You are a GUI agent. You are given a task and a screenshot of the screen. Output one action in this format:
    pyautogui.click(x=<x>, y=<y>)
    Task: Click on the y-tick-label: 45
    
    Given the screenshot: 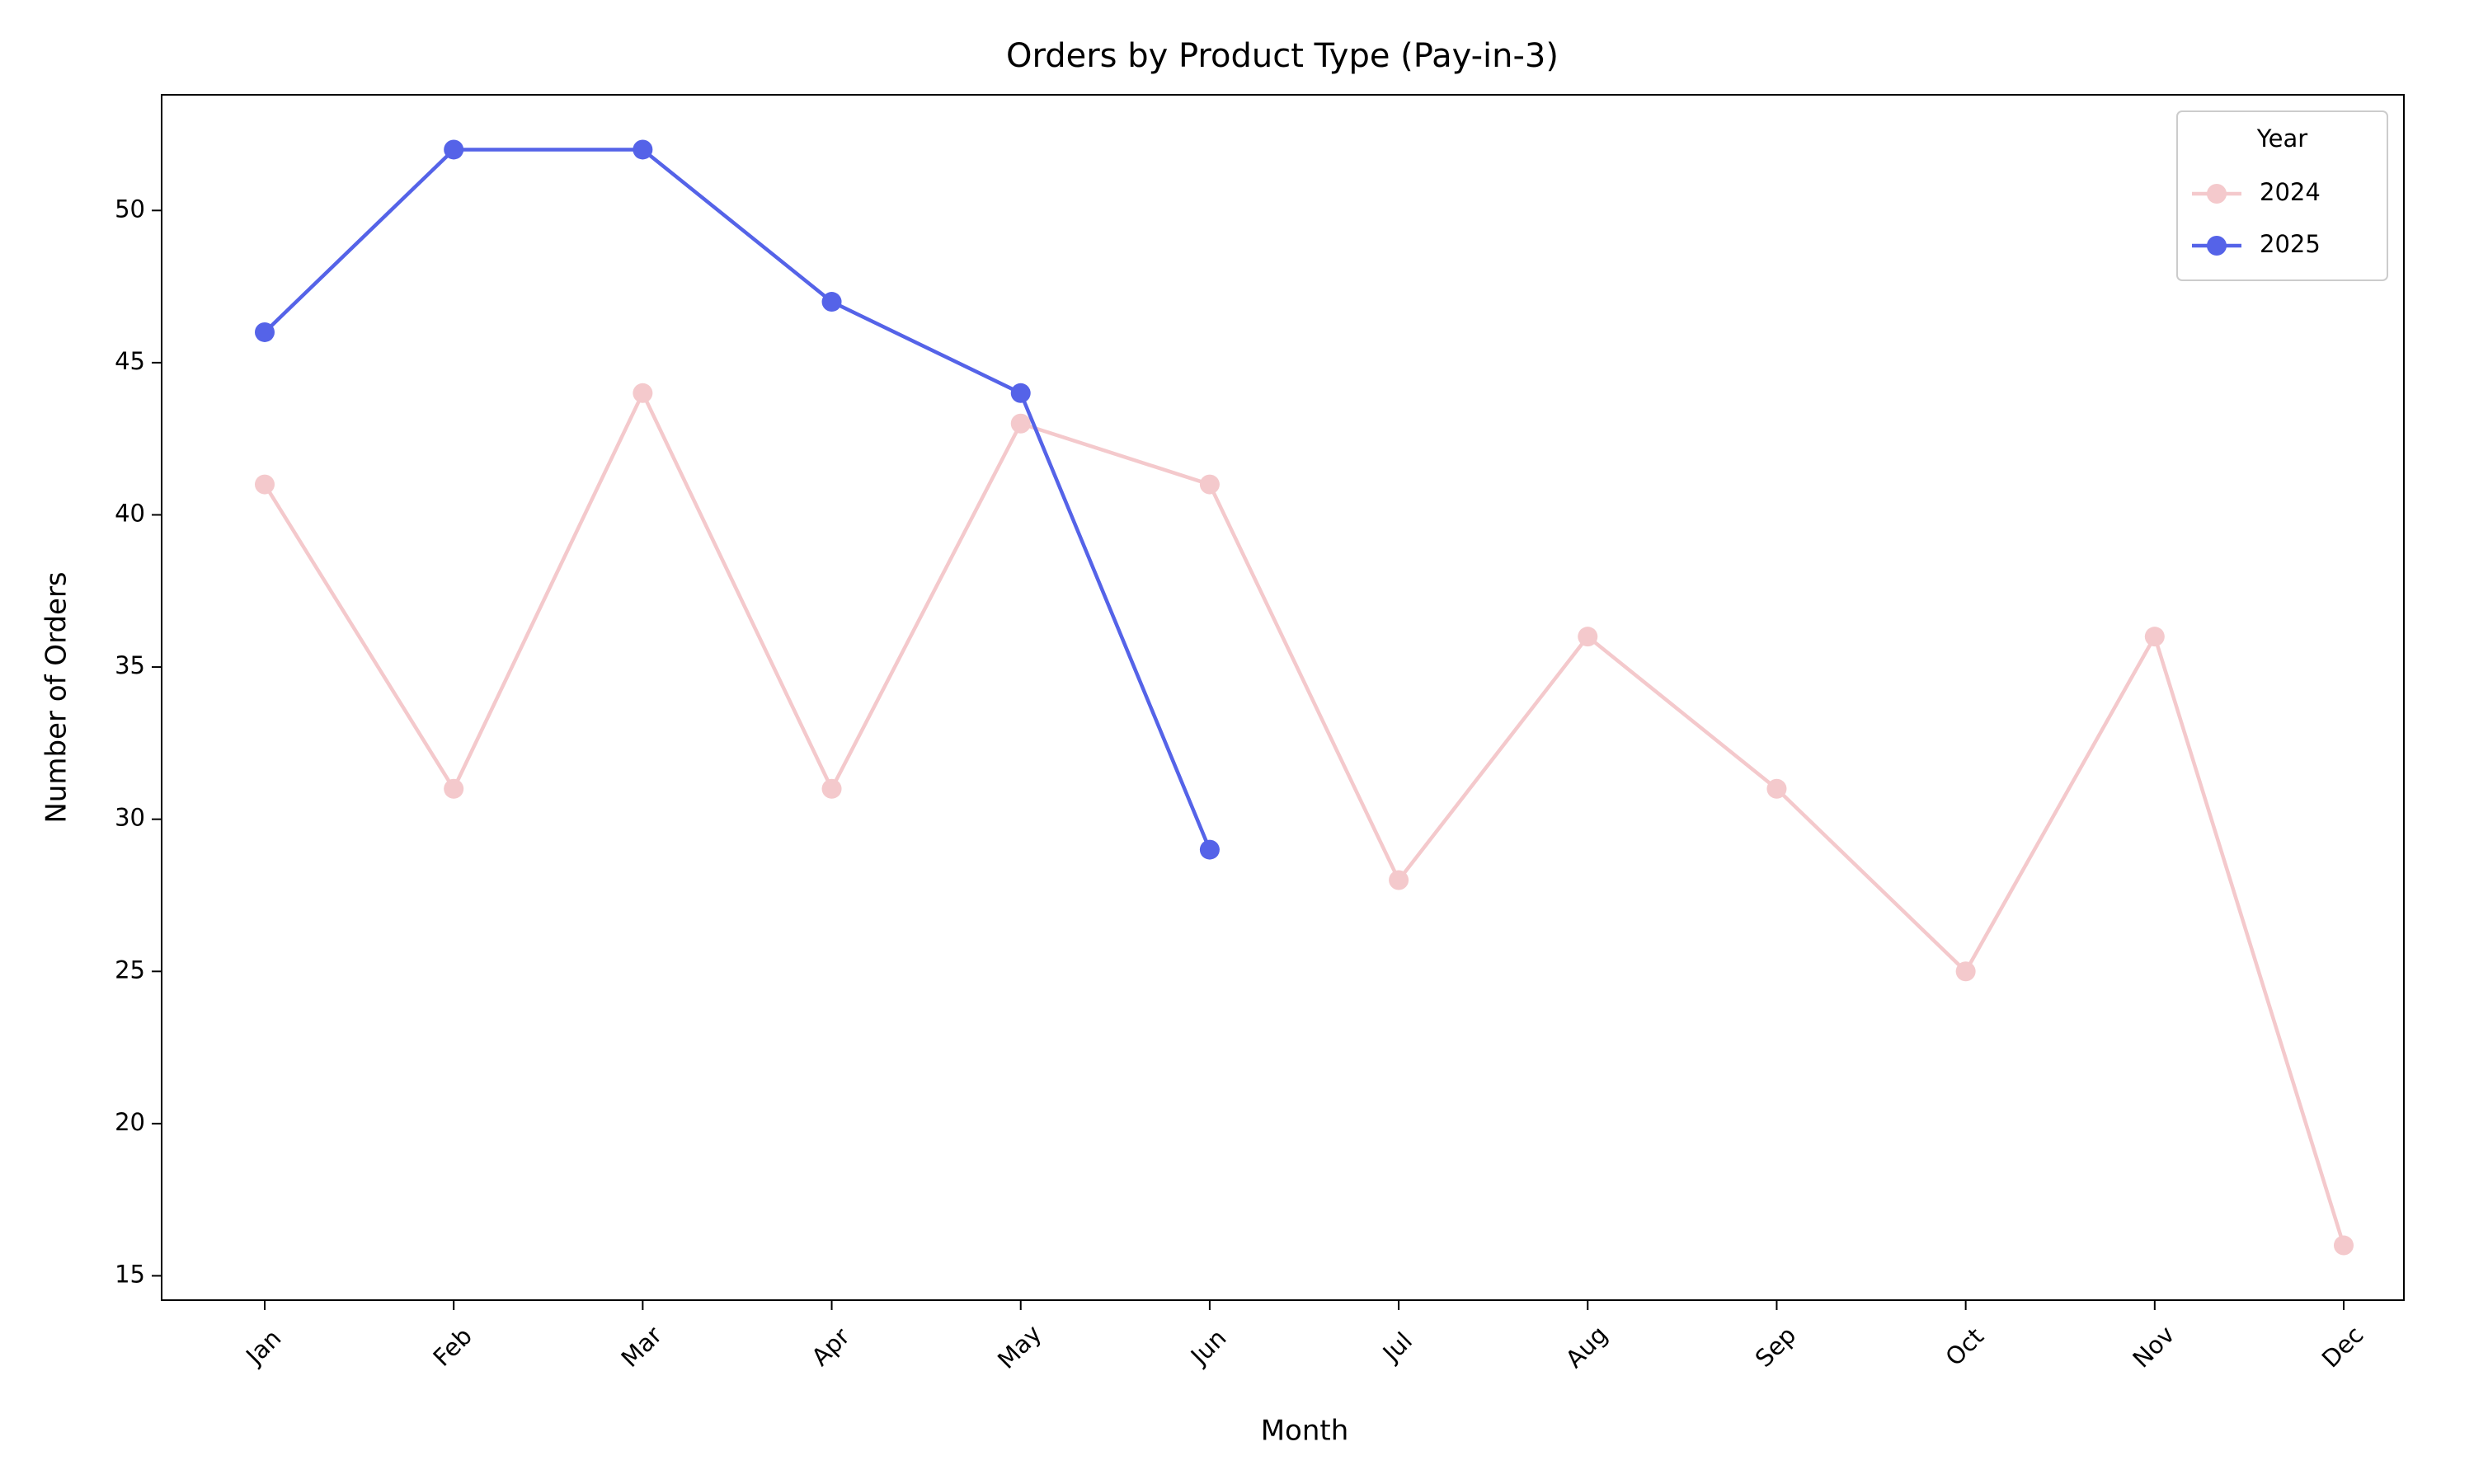 What is the action you would take?
    pyautogui.click(x=130, y=361)
    